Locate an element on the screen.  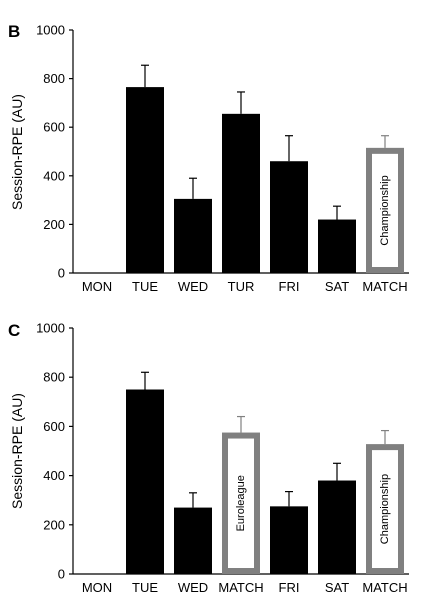
bar-annotation: Euroleague is located at coordinates (241, 503).